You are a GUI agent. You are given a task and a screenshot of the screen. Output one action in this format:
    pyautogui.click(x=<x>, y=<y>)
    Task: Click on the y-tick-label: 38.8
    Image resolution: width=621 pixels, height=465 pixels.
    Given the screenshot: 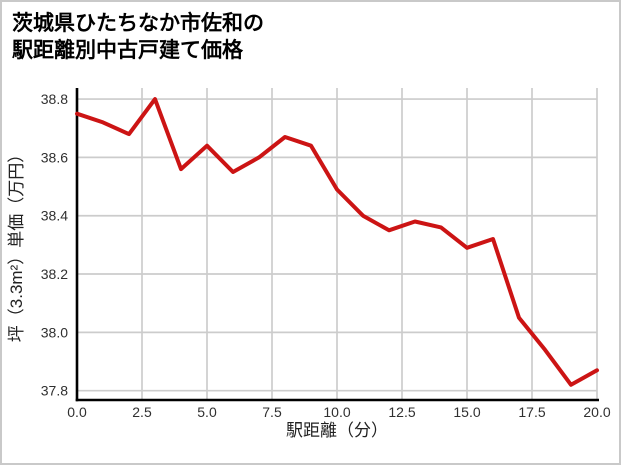 What is the action you would take?
    pyautogui.click(x=54, y=99)
    